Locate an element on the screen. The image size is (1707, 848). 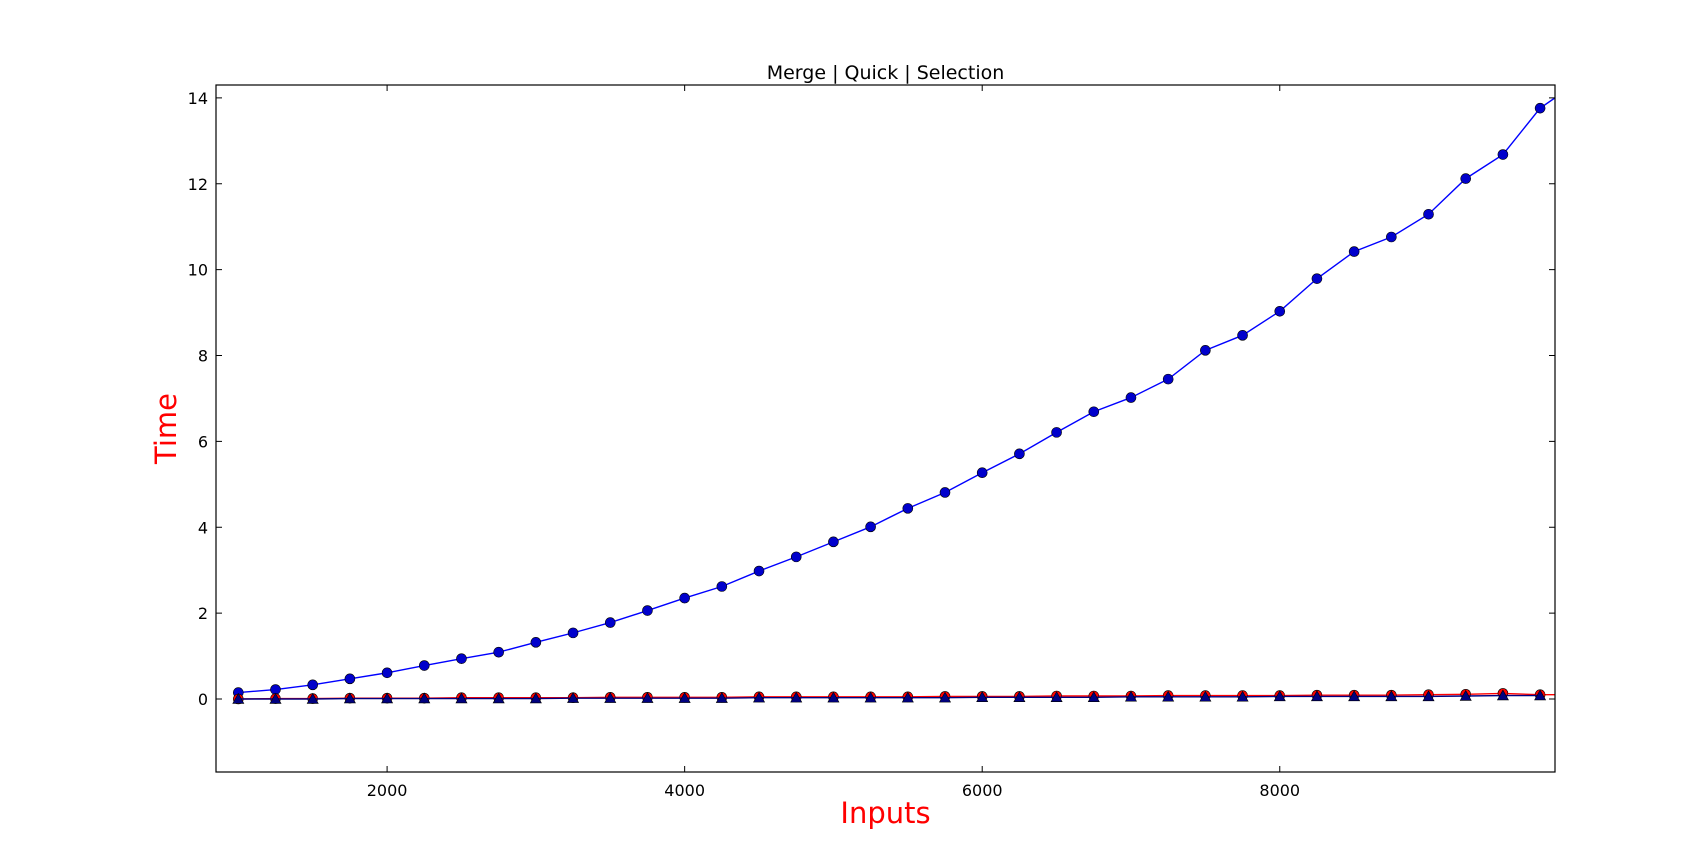
x-tick-label: 6000 is located at coordinates (982, 790).